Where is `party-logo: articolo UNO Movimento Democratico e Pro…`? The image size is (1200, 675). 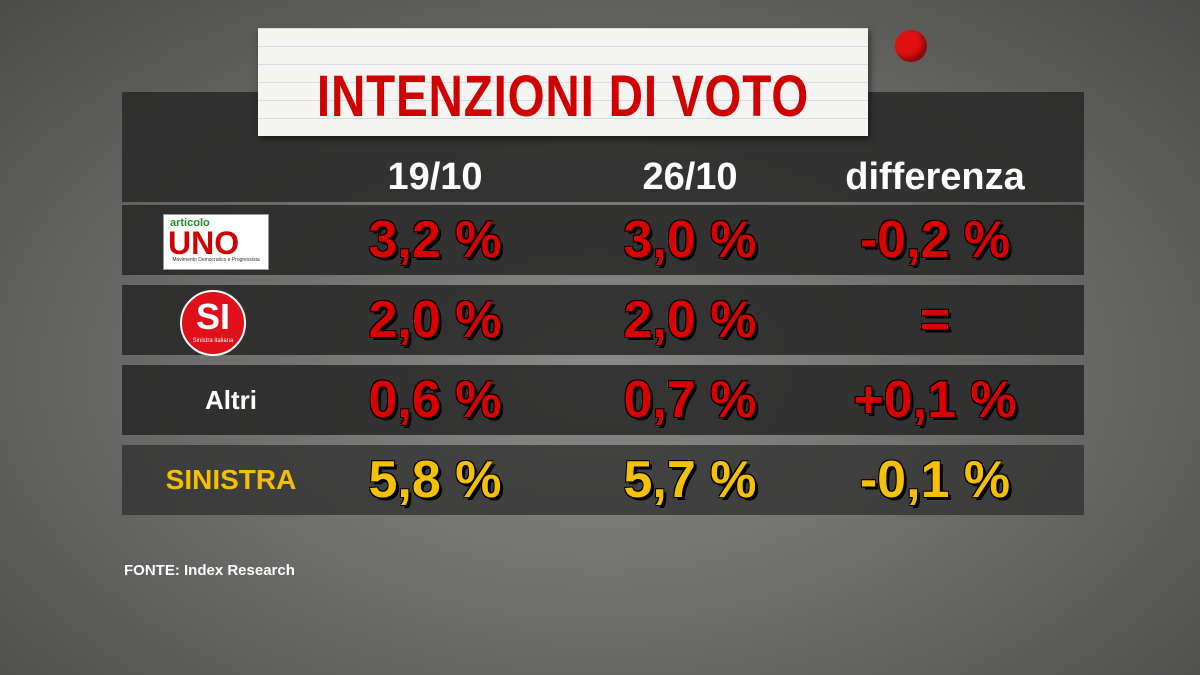 party-logo: articolo UNO Movimento Democratico e Pro… is located at coordinates (216, 242).